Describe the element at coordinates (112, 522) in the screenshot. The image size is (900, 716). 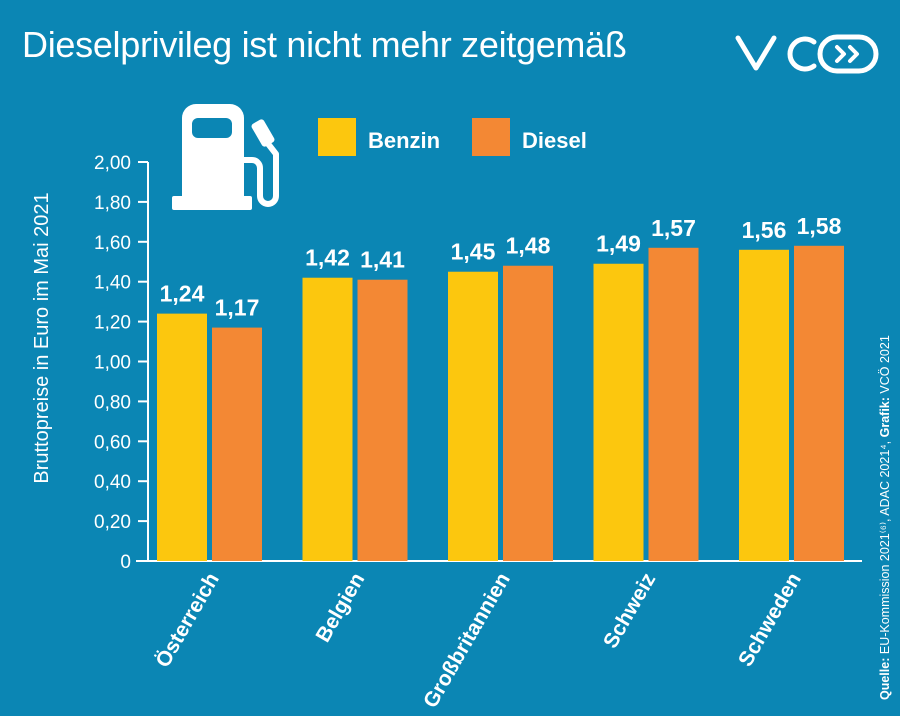
I see `y-tick-label: 0,20` at that location.